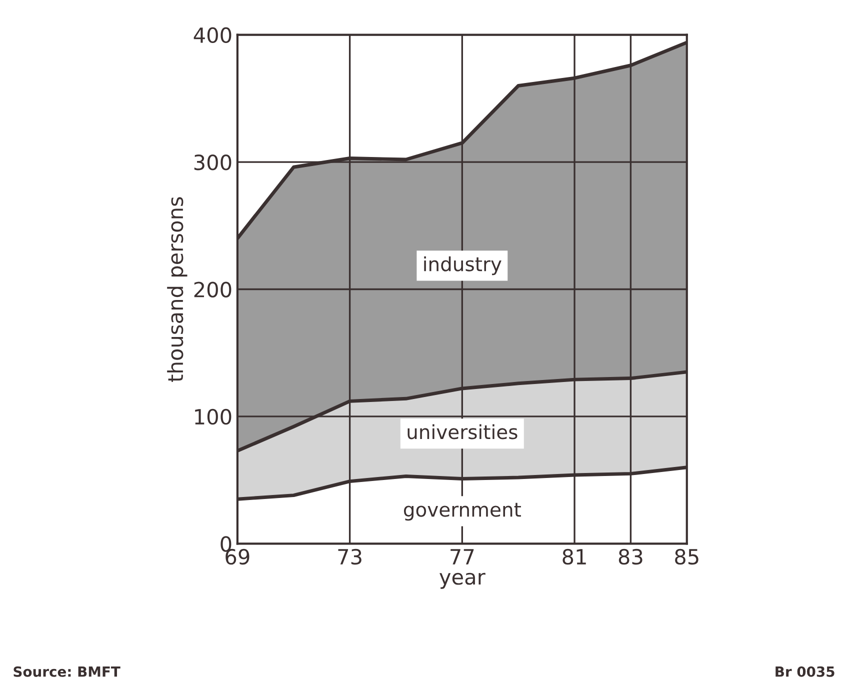 This screenshot has height=697, width=848. I want to click on x-tick-label: 83, so click(630, 556).